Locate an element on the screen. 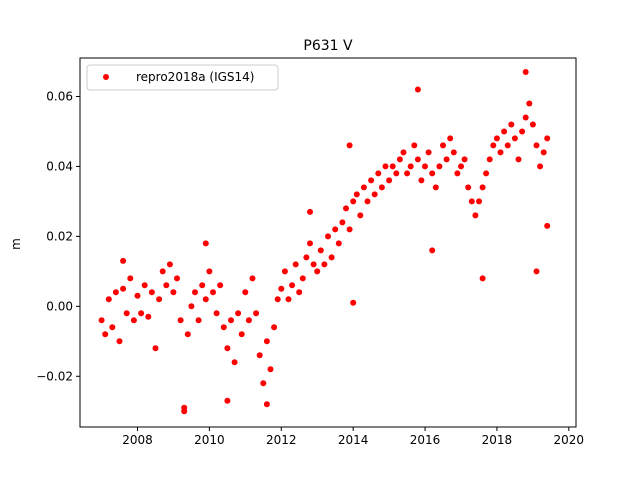 The width and height of the screenshot is (640, 484). legend-label: repro2018a (IGS14) is located at coordinates (195, 77).